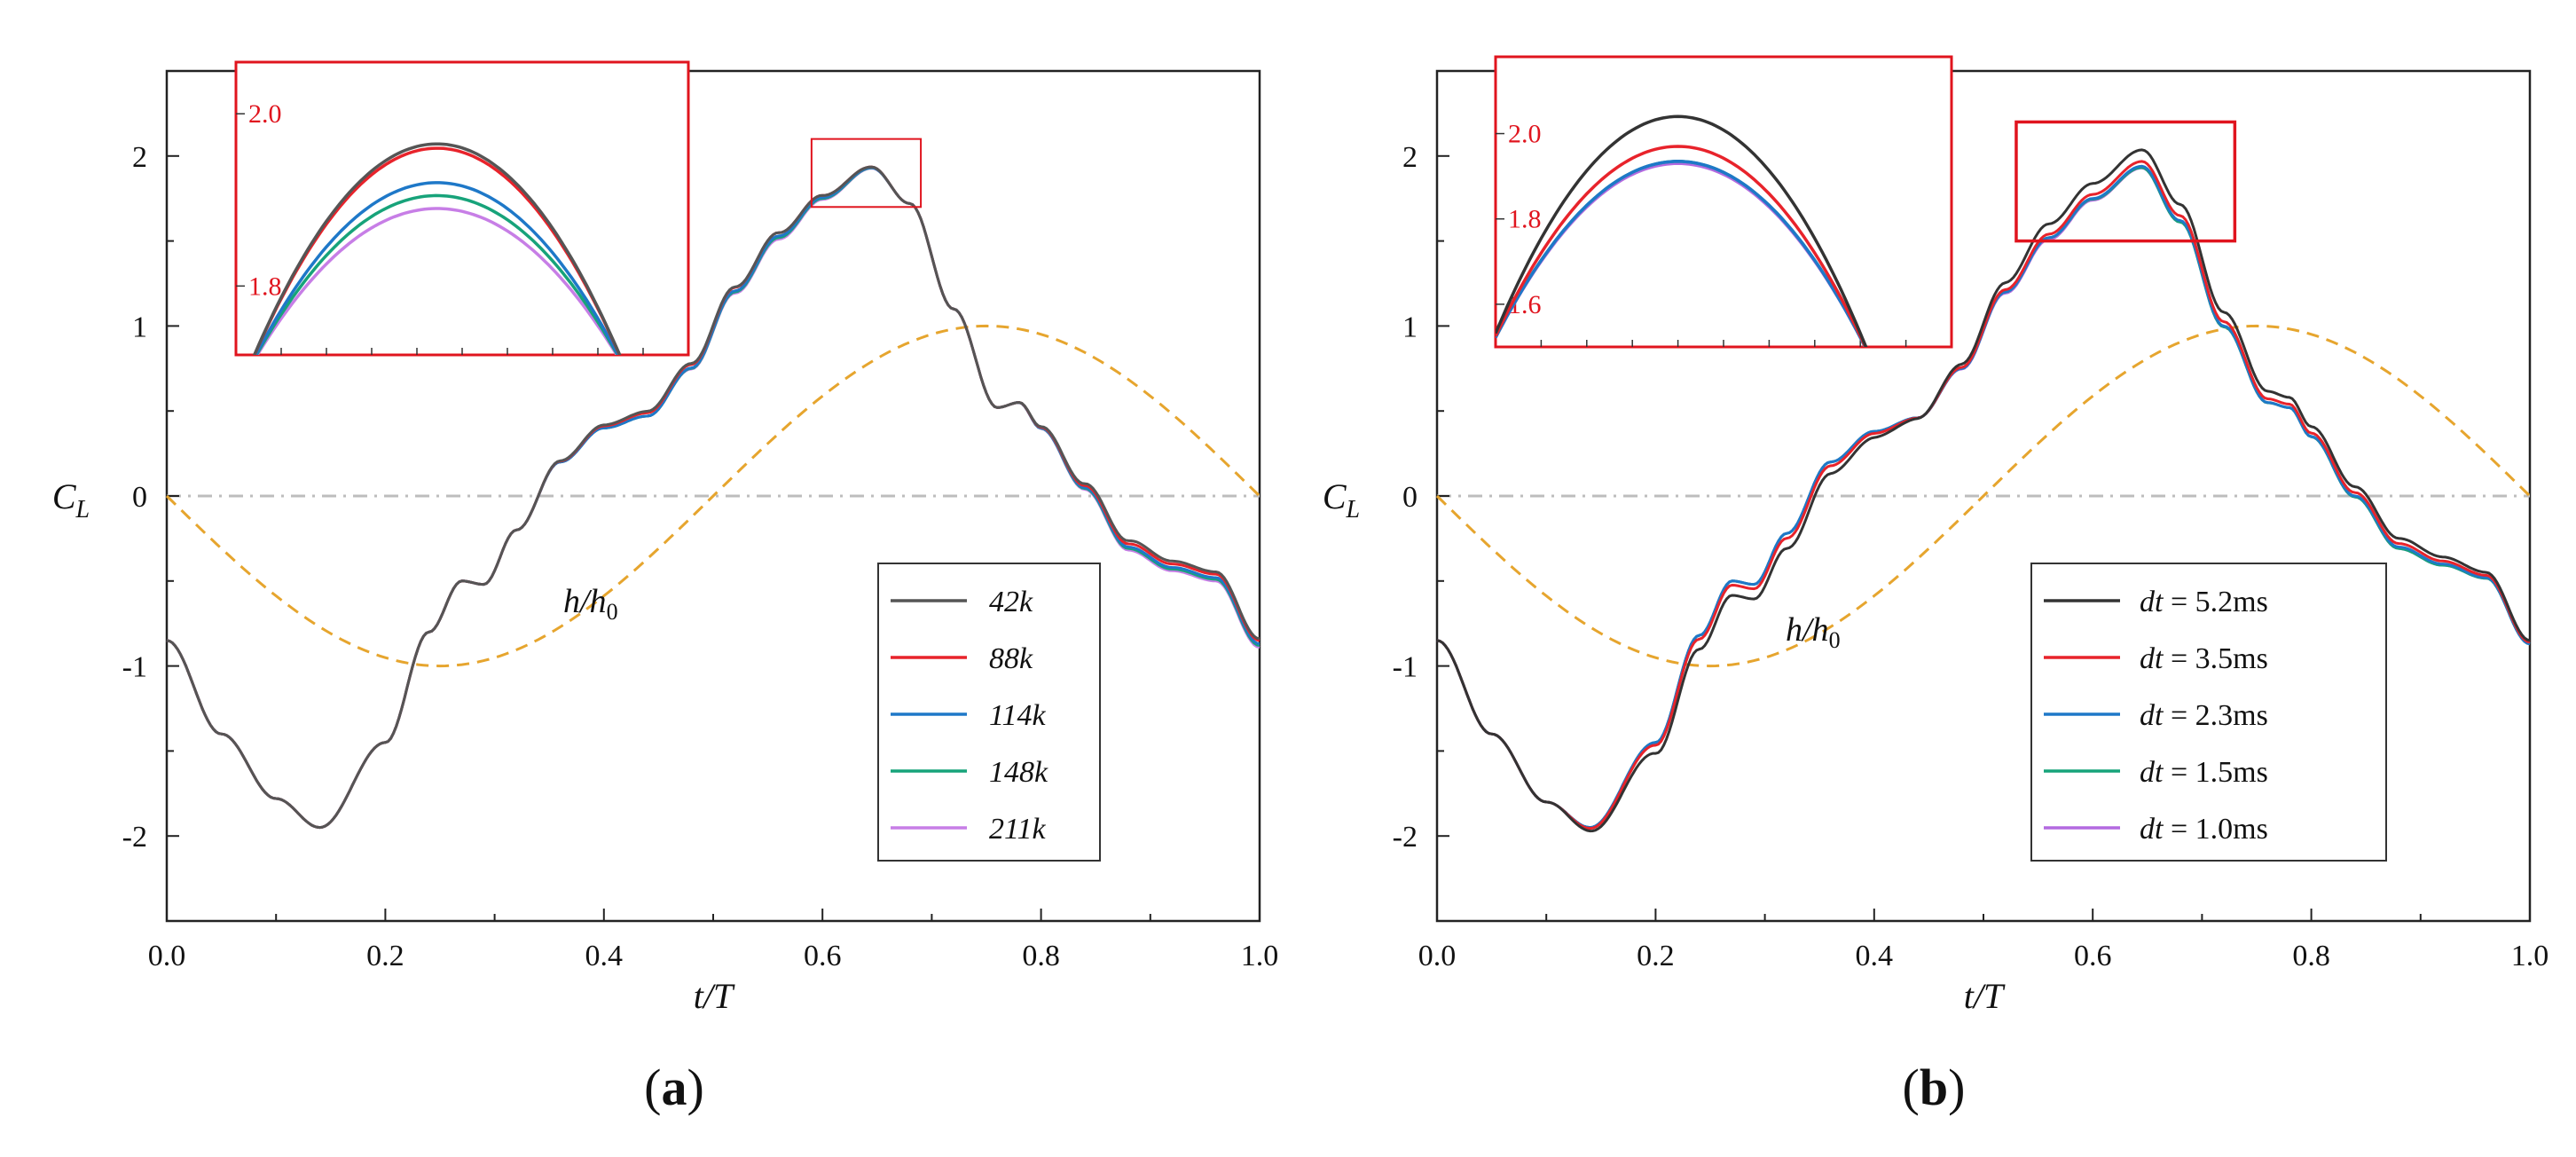 Image resolution: width=2576 pixels, height=1157 pixels. I want to click on legend-entry-label: dt = 1.5ms, so click(2204, 772).